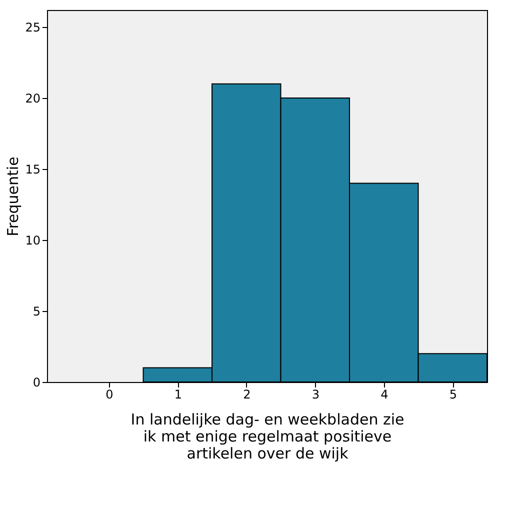 This screenshot has width=513, height=527. I want to click on x-tick-label: 1, so click(178, 395).